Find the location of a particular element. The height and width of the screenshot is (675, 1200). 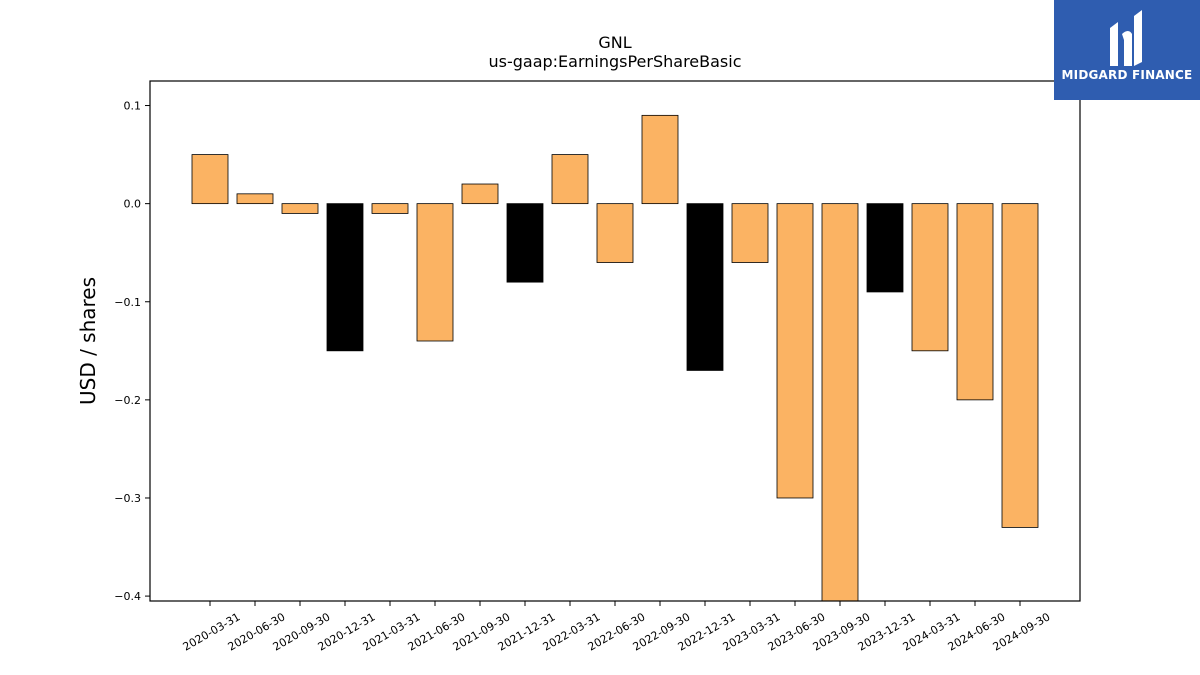

midgard-logo-icon is located at coordinates (1126, 38).